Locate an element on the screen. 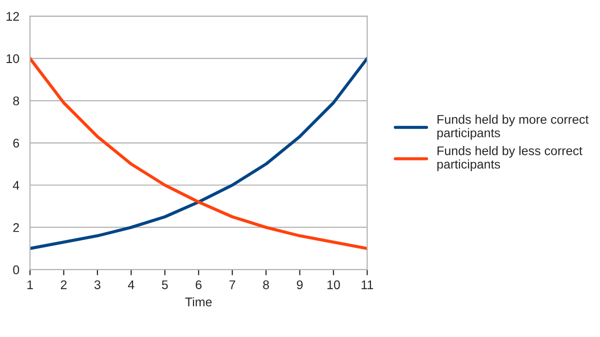  x-tick-label: 5 is located at coordinates (165, 285).